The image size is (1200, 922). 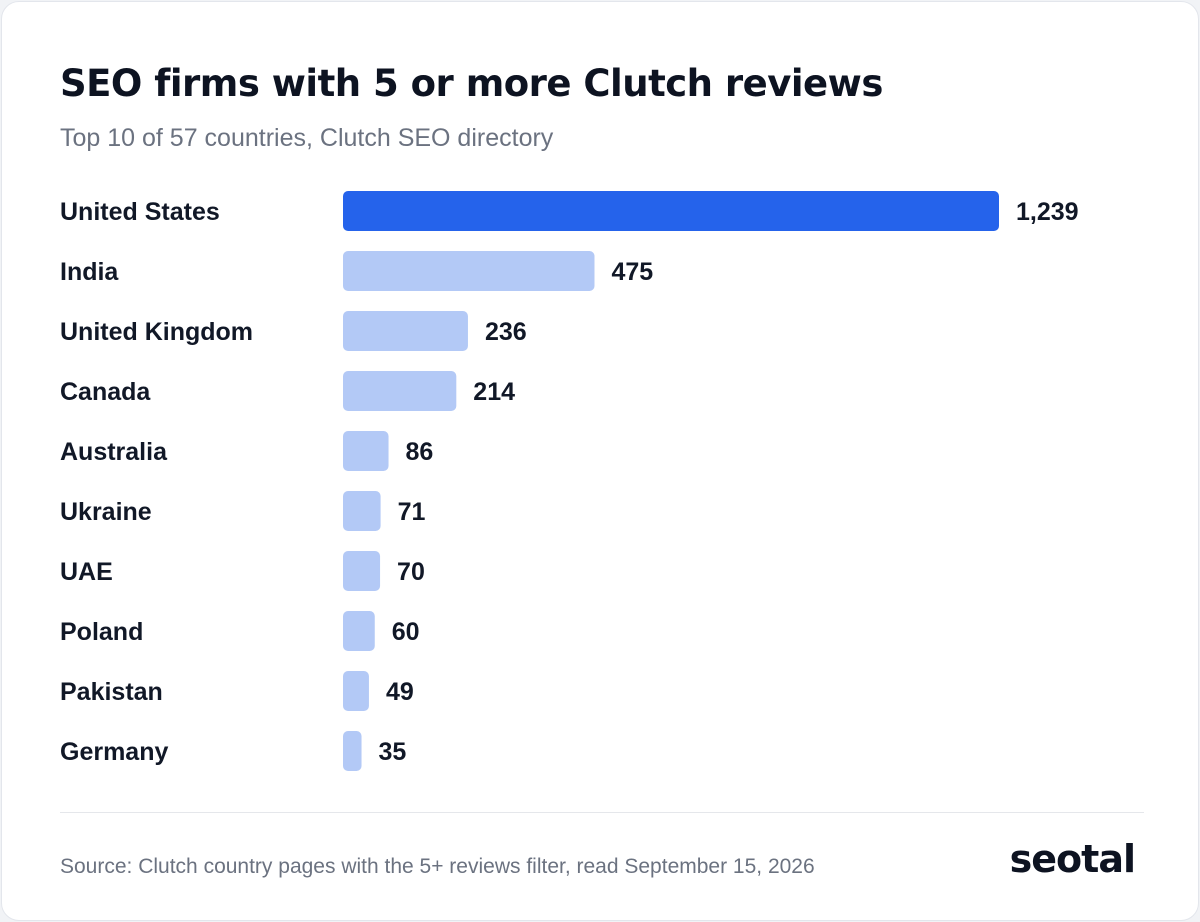 What do you see at coordinates (420, 452) in the screenshot?
I see `value-label-australia: 86` at bounding box center [420, 452].